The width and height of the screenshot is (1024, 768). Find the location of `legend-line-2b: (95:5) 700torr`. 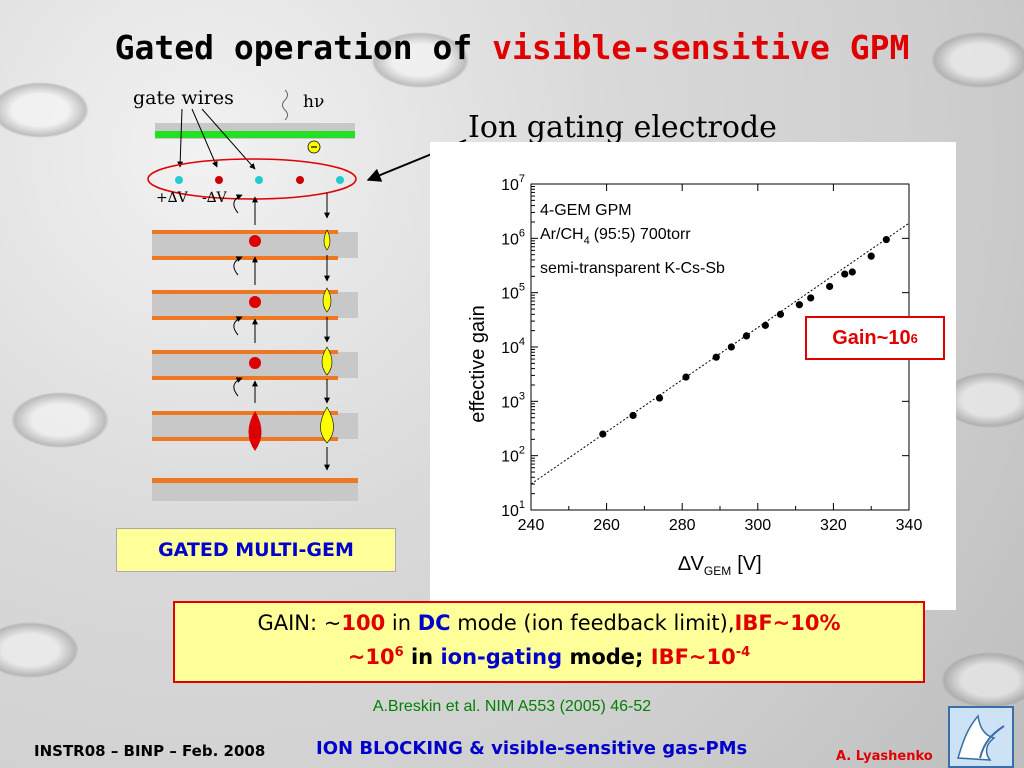

legend-line-2b: (95:5) 700torr is located at coordinates (643, 234).